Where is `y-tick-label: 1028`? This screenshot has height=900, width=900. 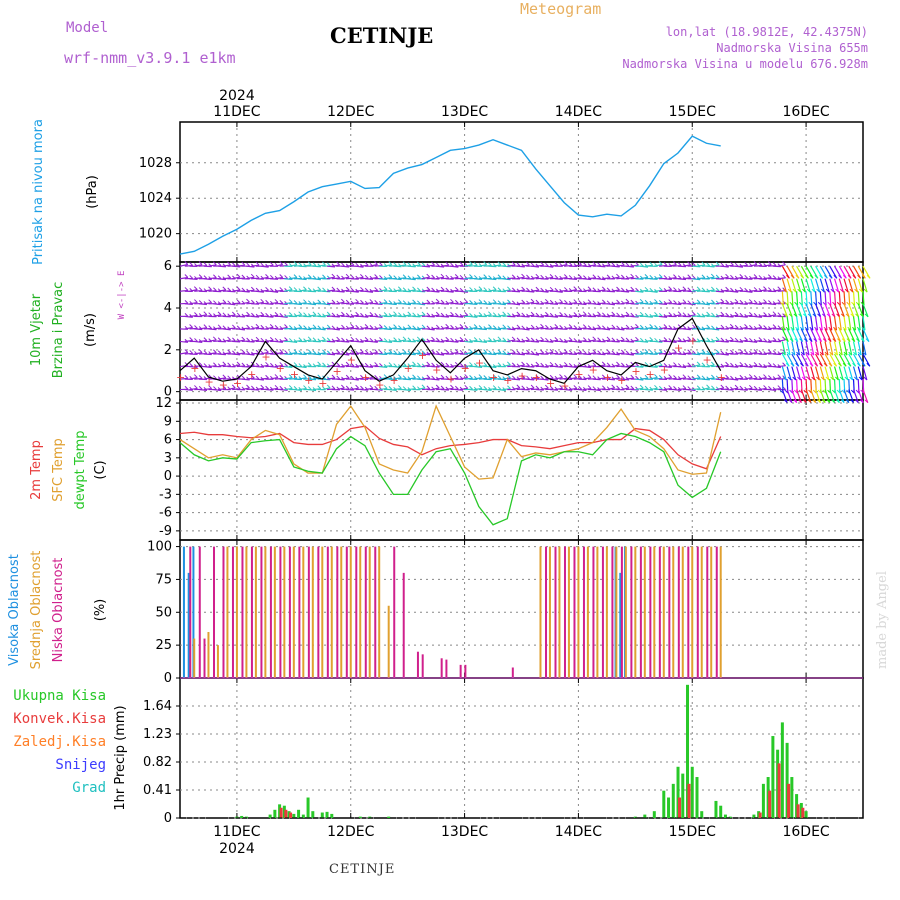 y-tick-label: 1028 is located at coordinates (155, 163).